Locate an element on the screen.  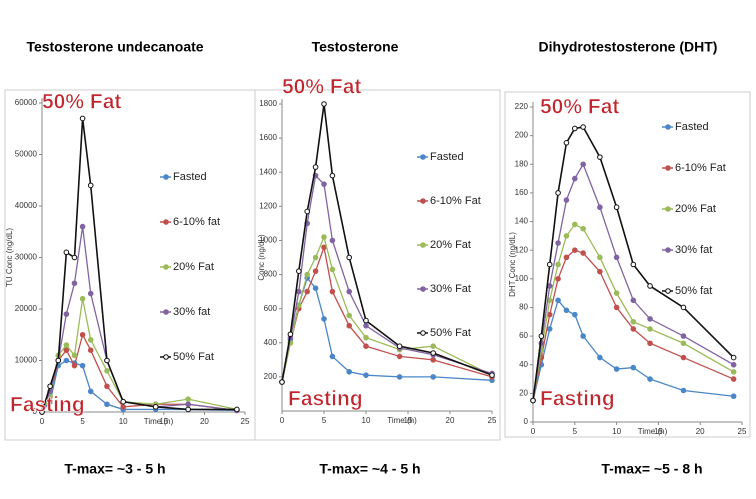
y-tick-label: 1000 is located at coordinates (268, 240).